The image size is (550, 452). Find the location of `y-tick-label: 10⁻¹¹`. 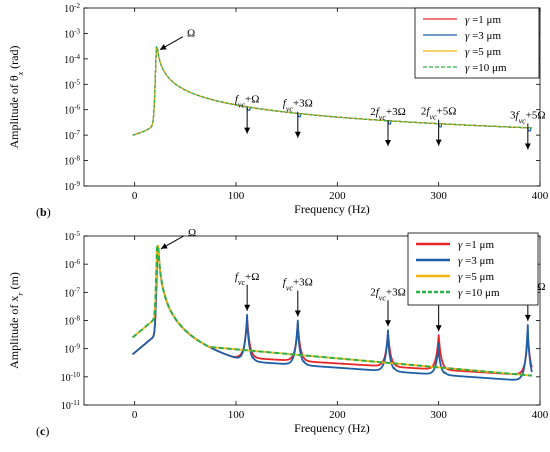

y-tick-label: 10⁻¹¹ is located at coordinates (71, 405).